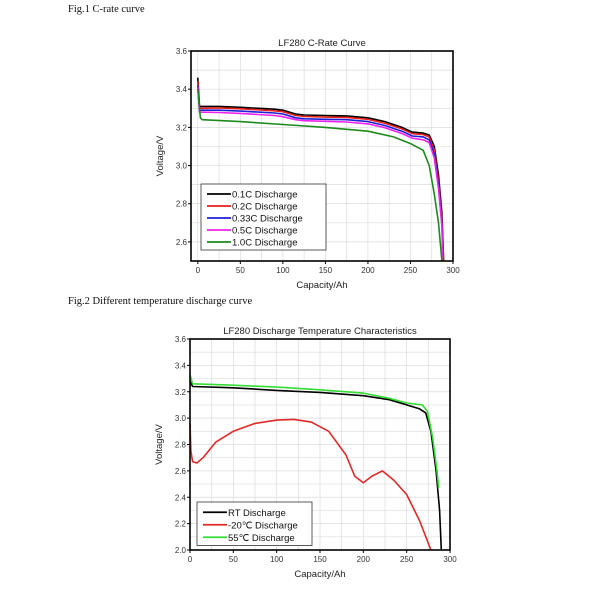 Image resolution: width=600 pixels, height=600 pixels. What do you see at coordinates (181, 550) in the screenshot?
I see `y-tick-label: 2.0` at bounding box center [181, 550].